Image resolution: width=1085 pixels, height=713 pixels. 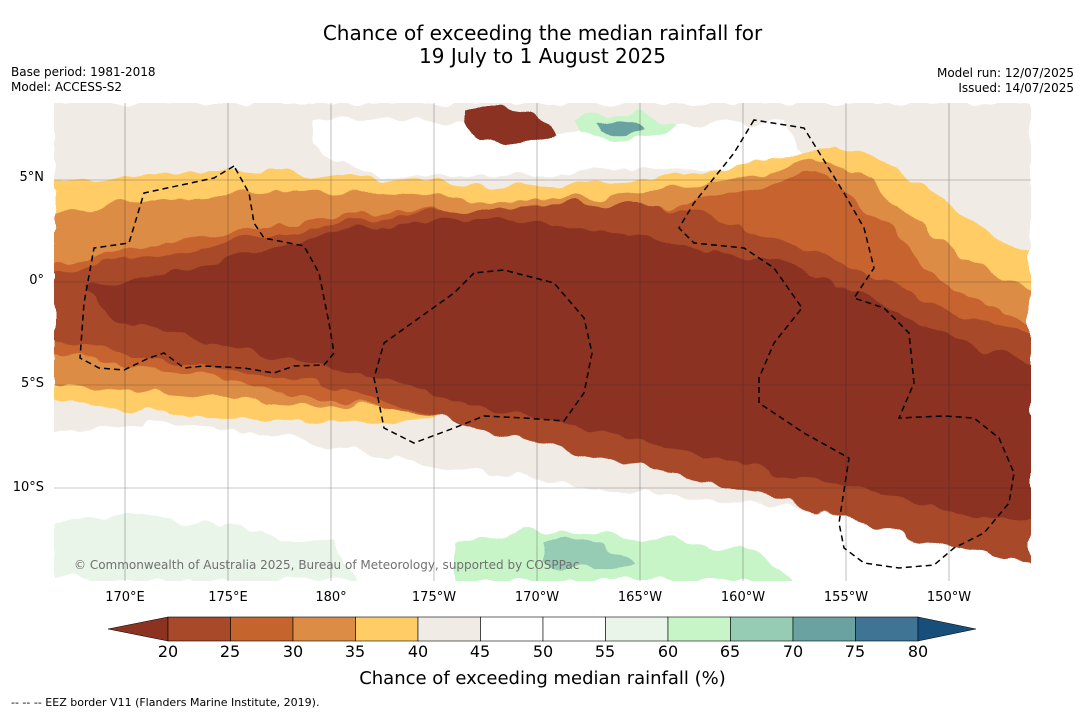 I want to click on meta-right: Model run: 12/07/2025 Issued: 14/07/2025, so click(x=1005, y=81).